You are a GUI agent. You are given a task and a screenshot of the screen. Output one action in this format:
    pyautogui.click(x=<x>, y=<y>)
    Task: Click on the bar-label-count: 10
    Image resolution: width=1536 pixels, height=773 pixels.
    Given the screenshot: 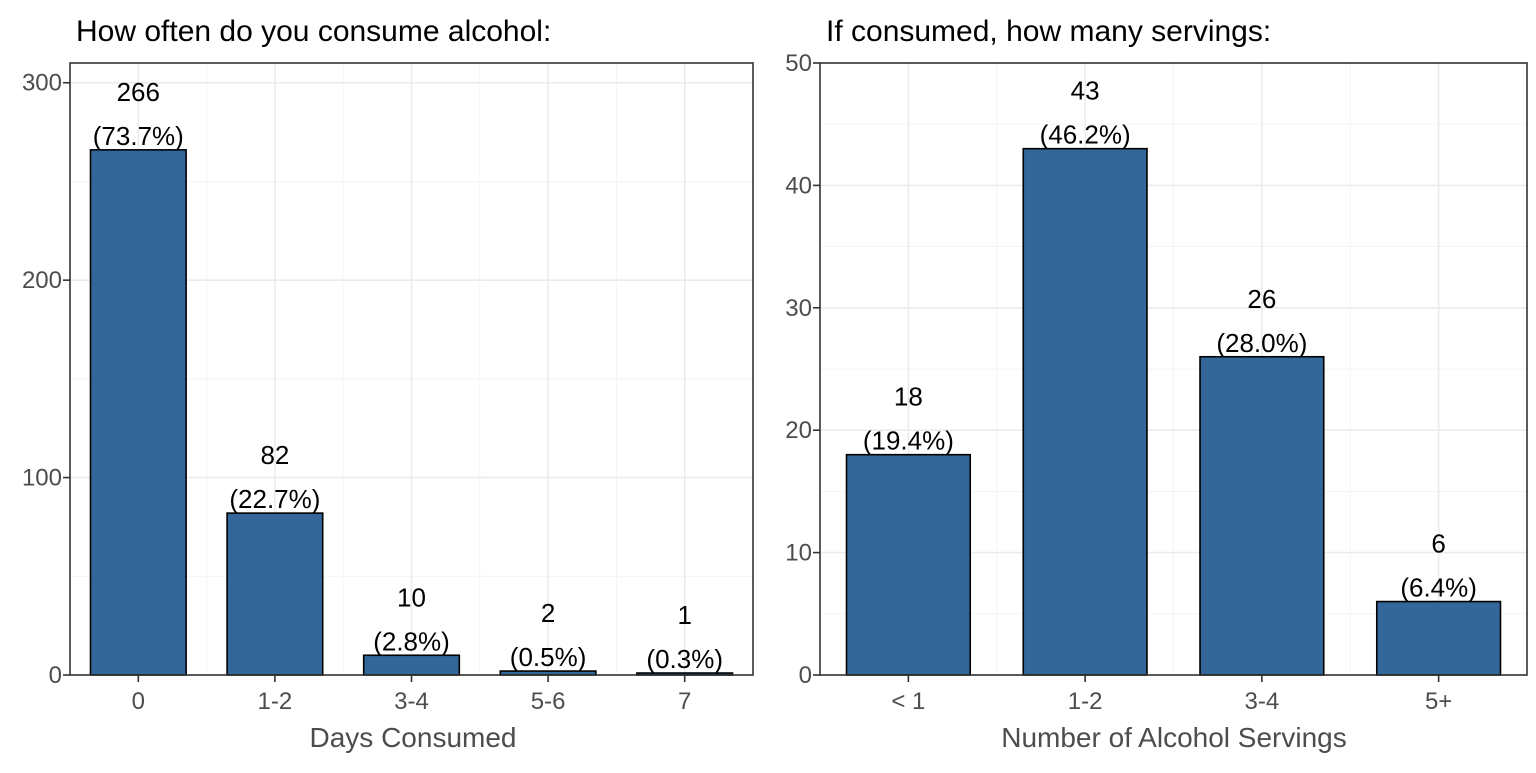 What is the action you would take?
    pyautogui.click(x=411, y=597)
    